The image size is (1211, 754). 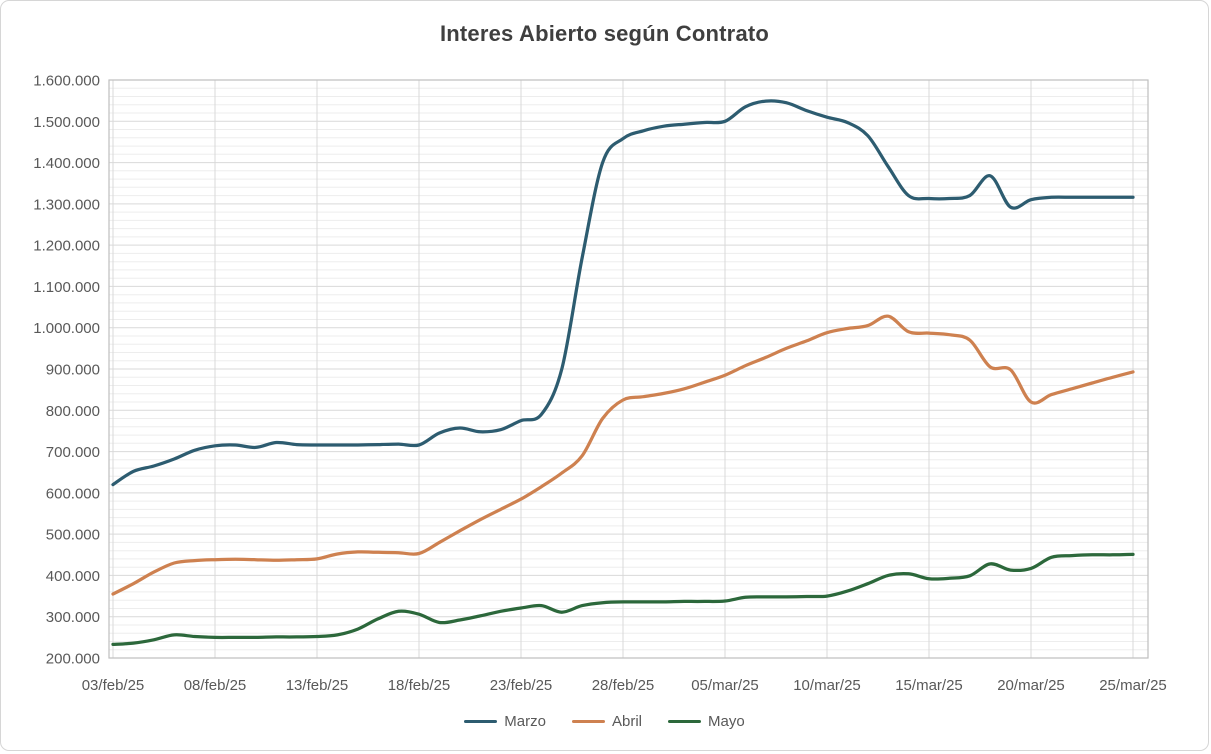 I want to click on legend-label: Abril, so click(x=626, y=721).